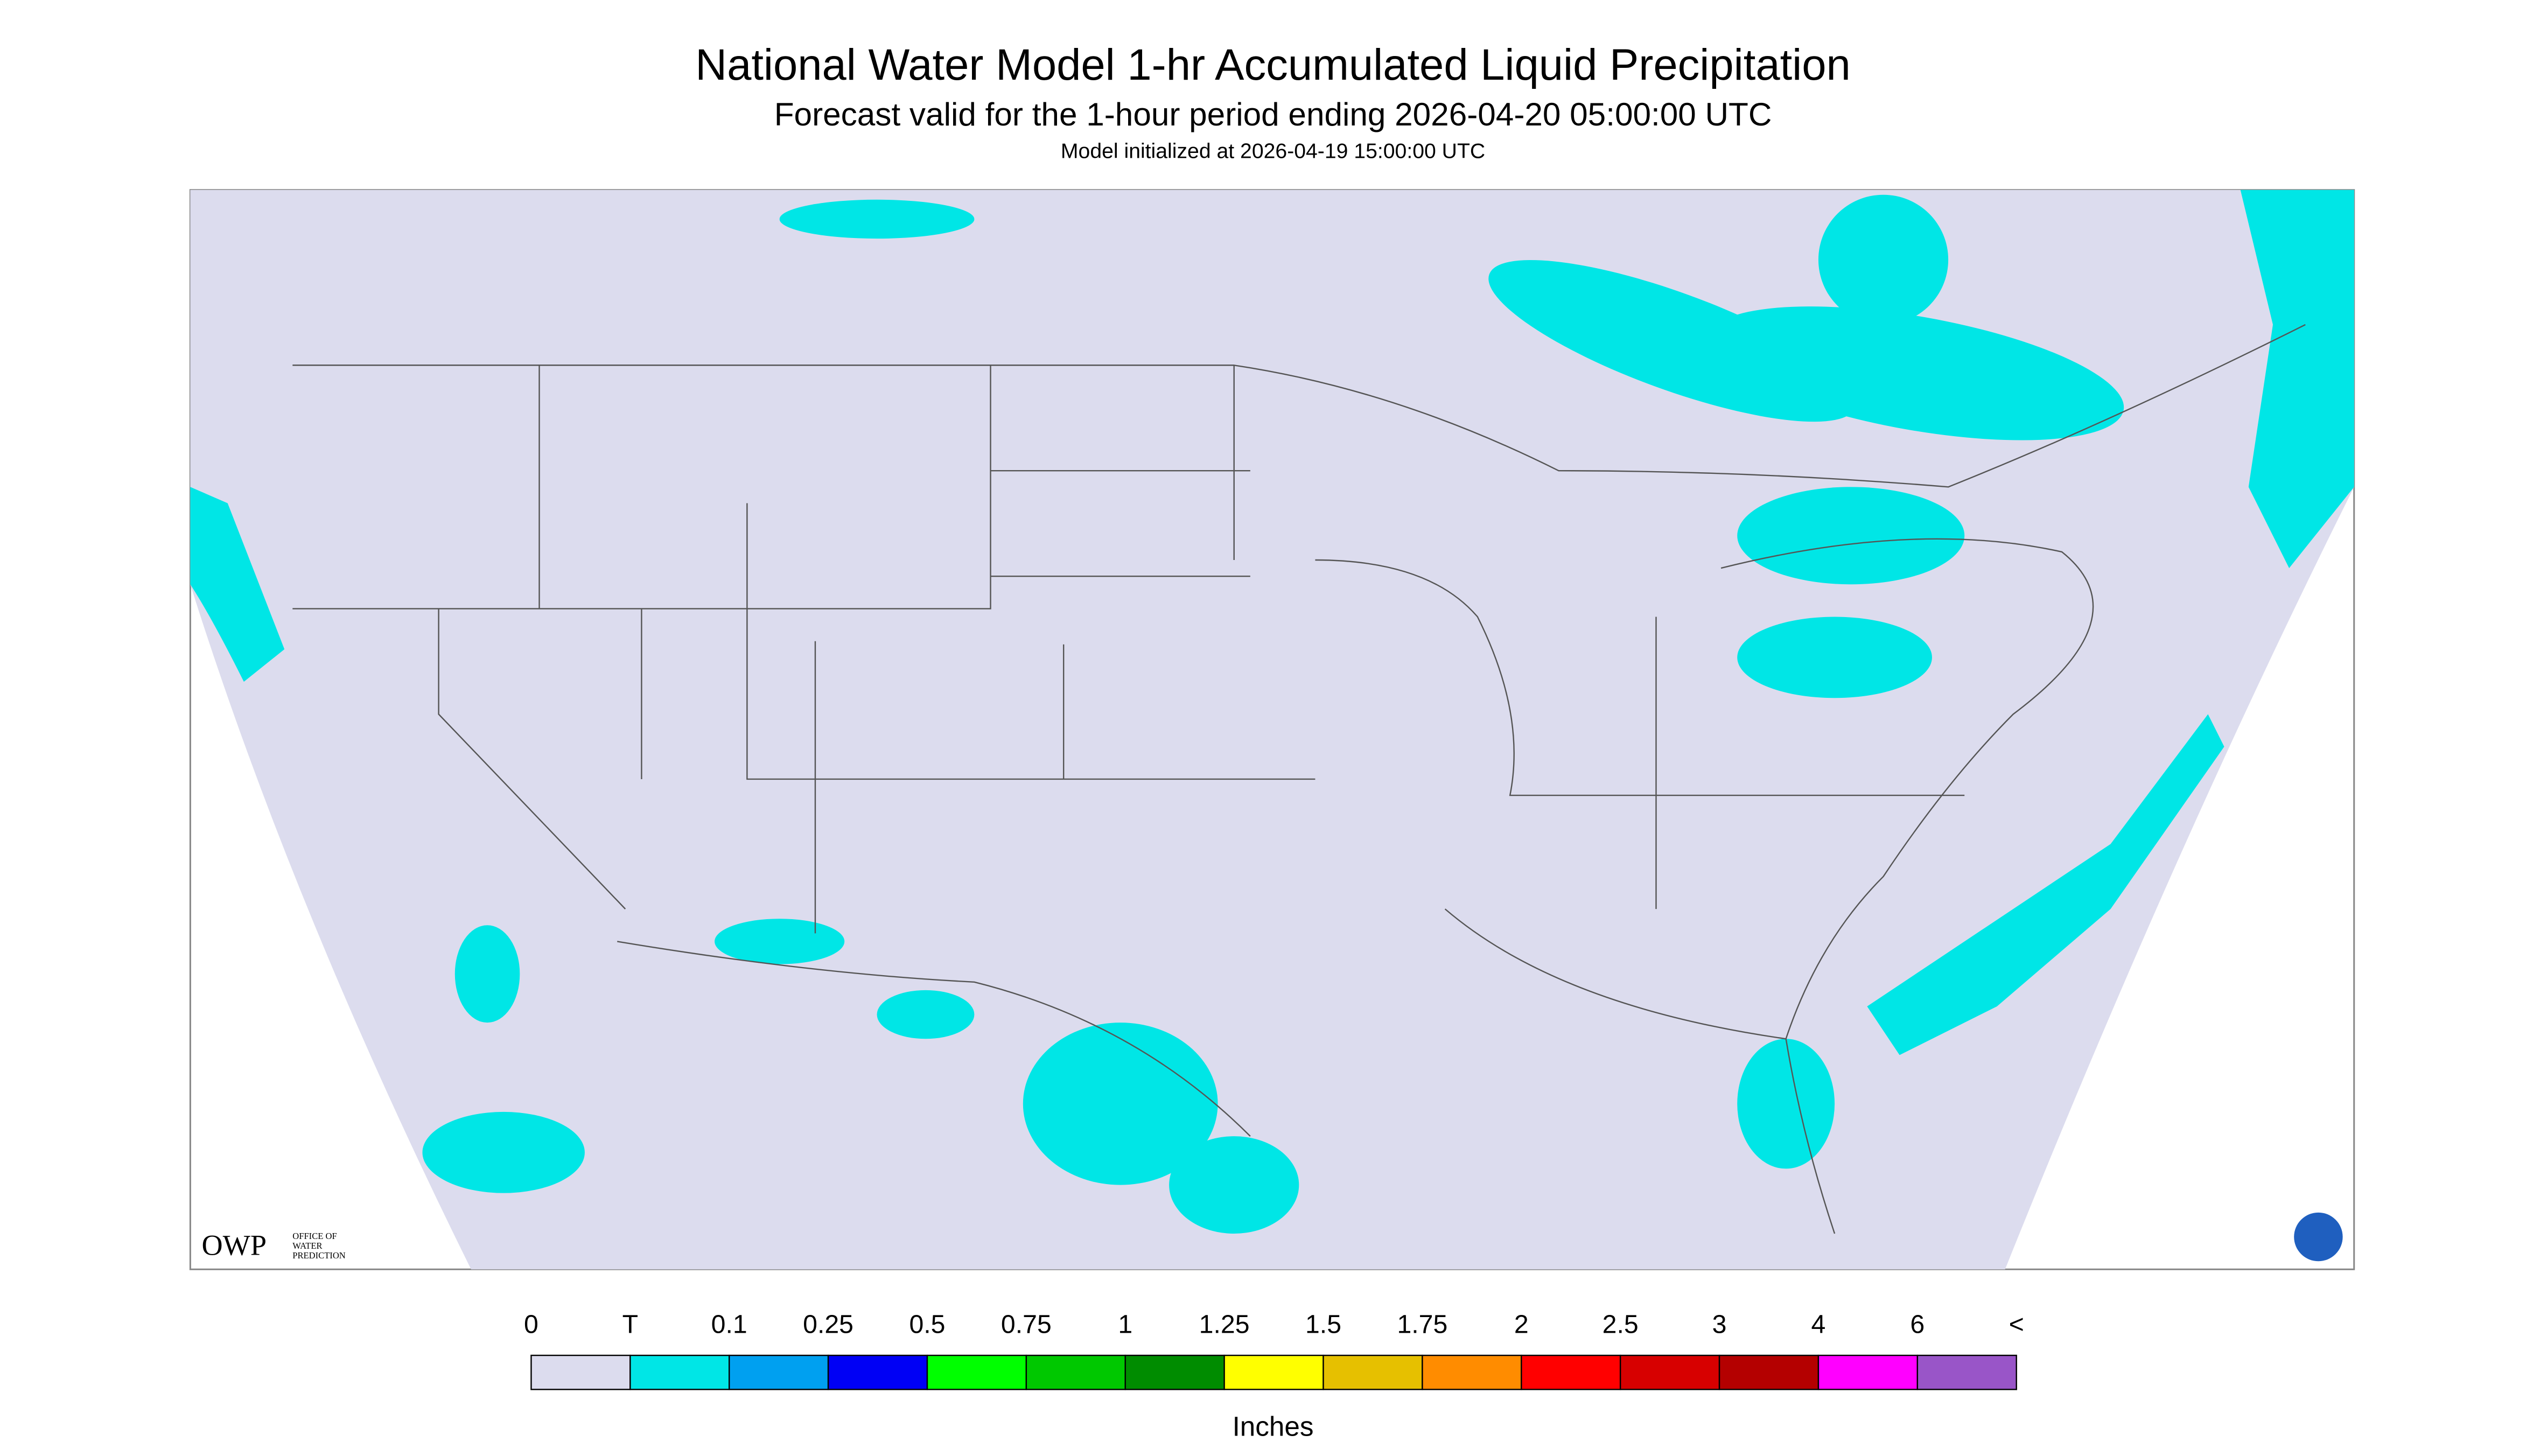 The height and width of the screenshot is (1456, 2533). What do you see at coordinates (2318, 1237) in the screenshot?
I see `noaa-logo` at bounding box center [2318, 1237].